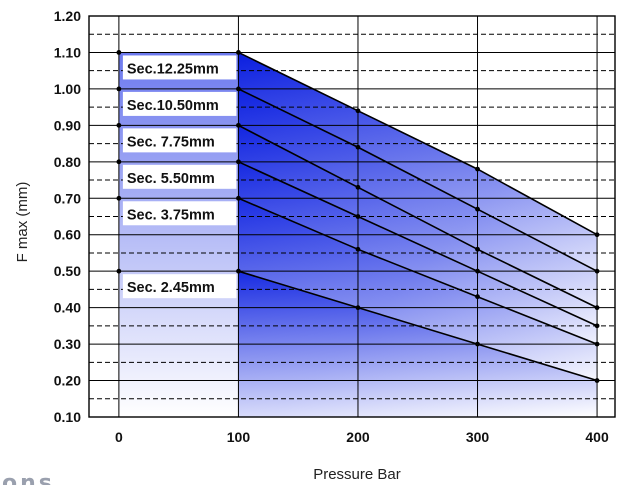  I want to click on y-tick-label: 0.10, so click(67, 417).